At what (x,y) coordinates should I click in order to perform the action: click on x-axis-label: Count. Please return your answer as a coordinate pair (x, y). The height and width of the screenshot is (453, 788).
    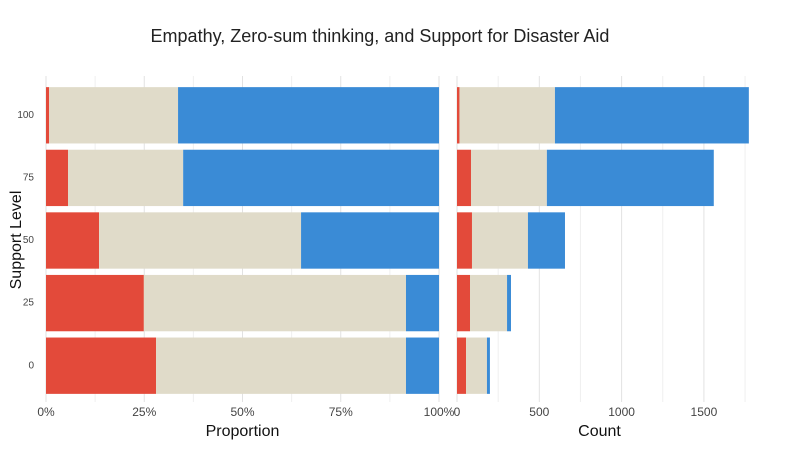
    Looking at the image, I should click on (599, 431).